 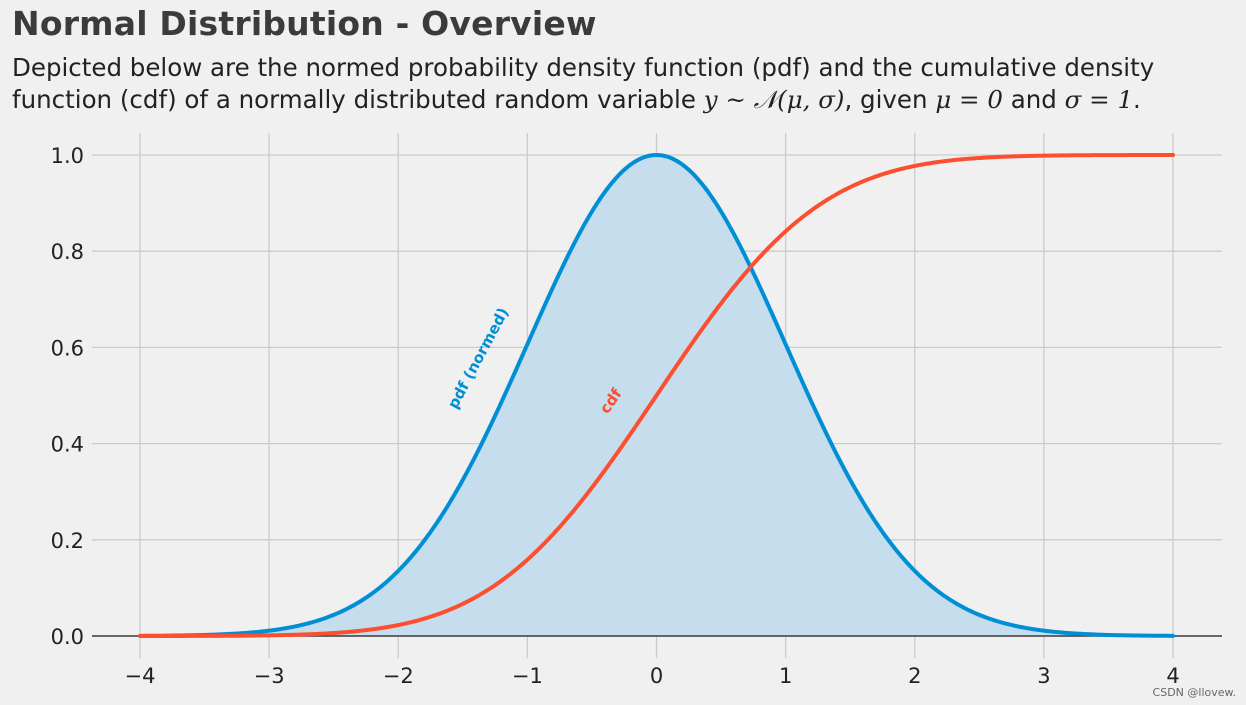 What do you see at coordinates (1099, 99) in the screenshot?
I see `subtitle-math-sigma: σ = 1` at bounding box center [1099, 99].